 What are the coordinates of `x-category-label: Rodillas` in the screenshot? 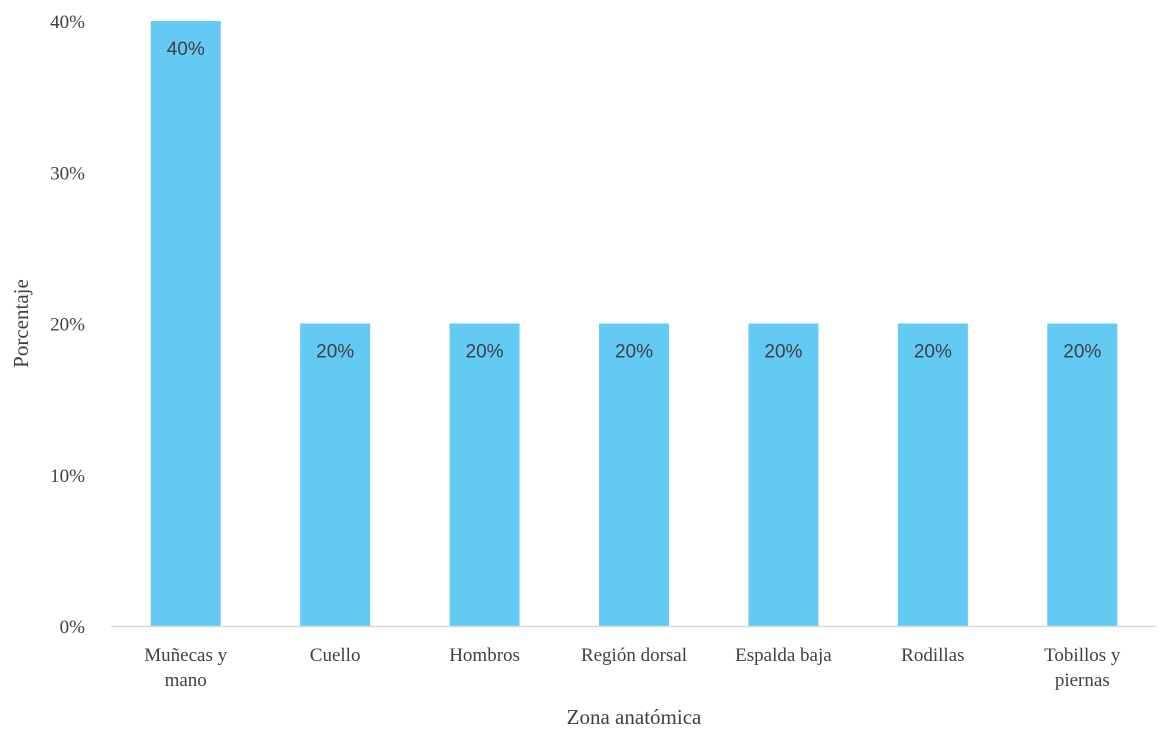 It's located at (932, 655).